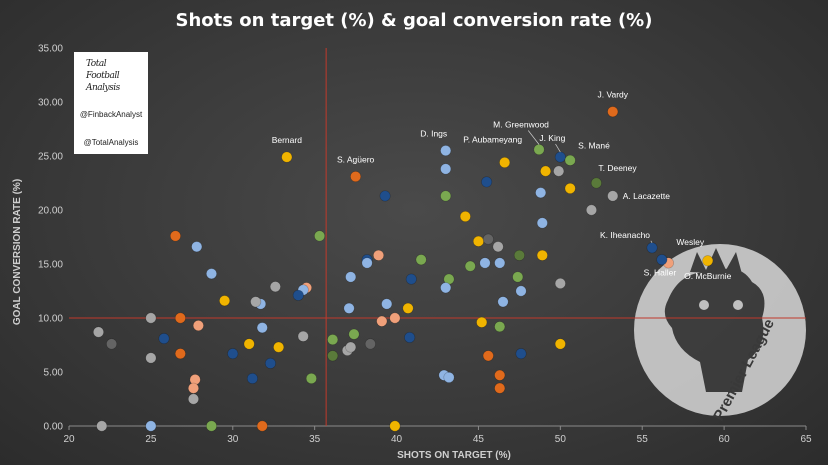 The width and height of the screenshot is (828, 465). Describe the element at coordinates (720, 334) in the screenshot. I see `premier-league-watermark-icon: Premier League` at that location.